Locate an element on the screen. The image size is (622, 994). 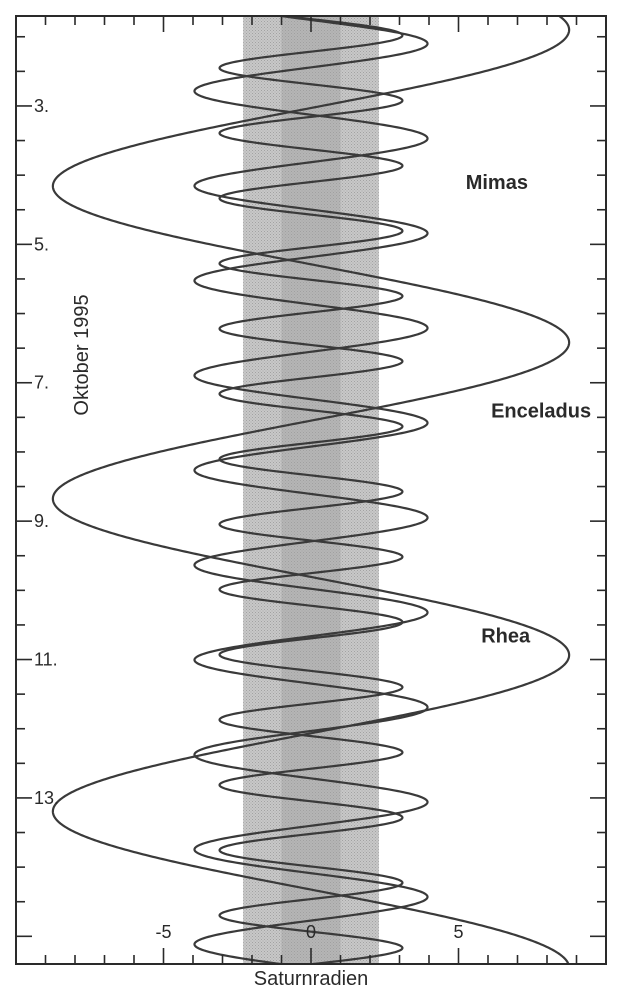
y-tick-label: 3. is located at coordinates (41, 106).